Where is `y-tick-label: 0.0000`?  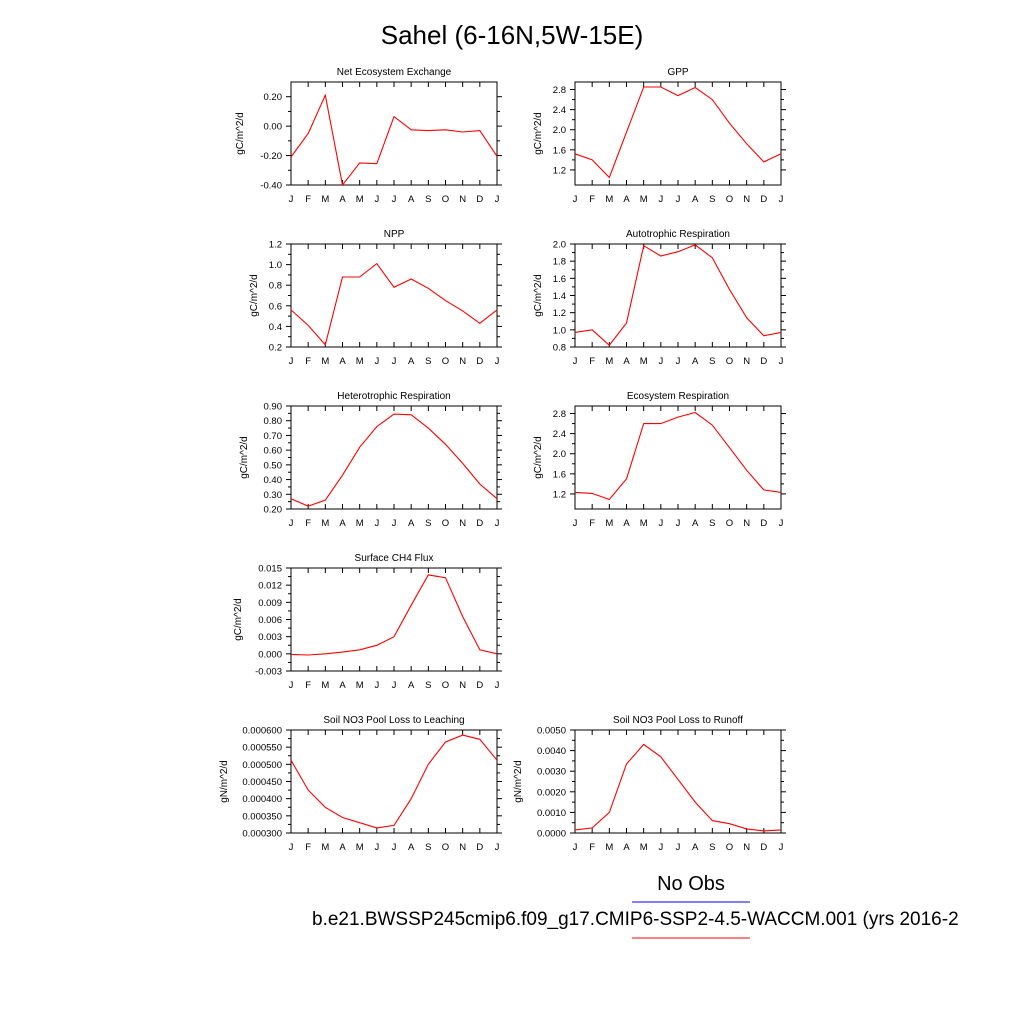
y-tick-label: 0.0000 is located at coordinates (551, 834).